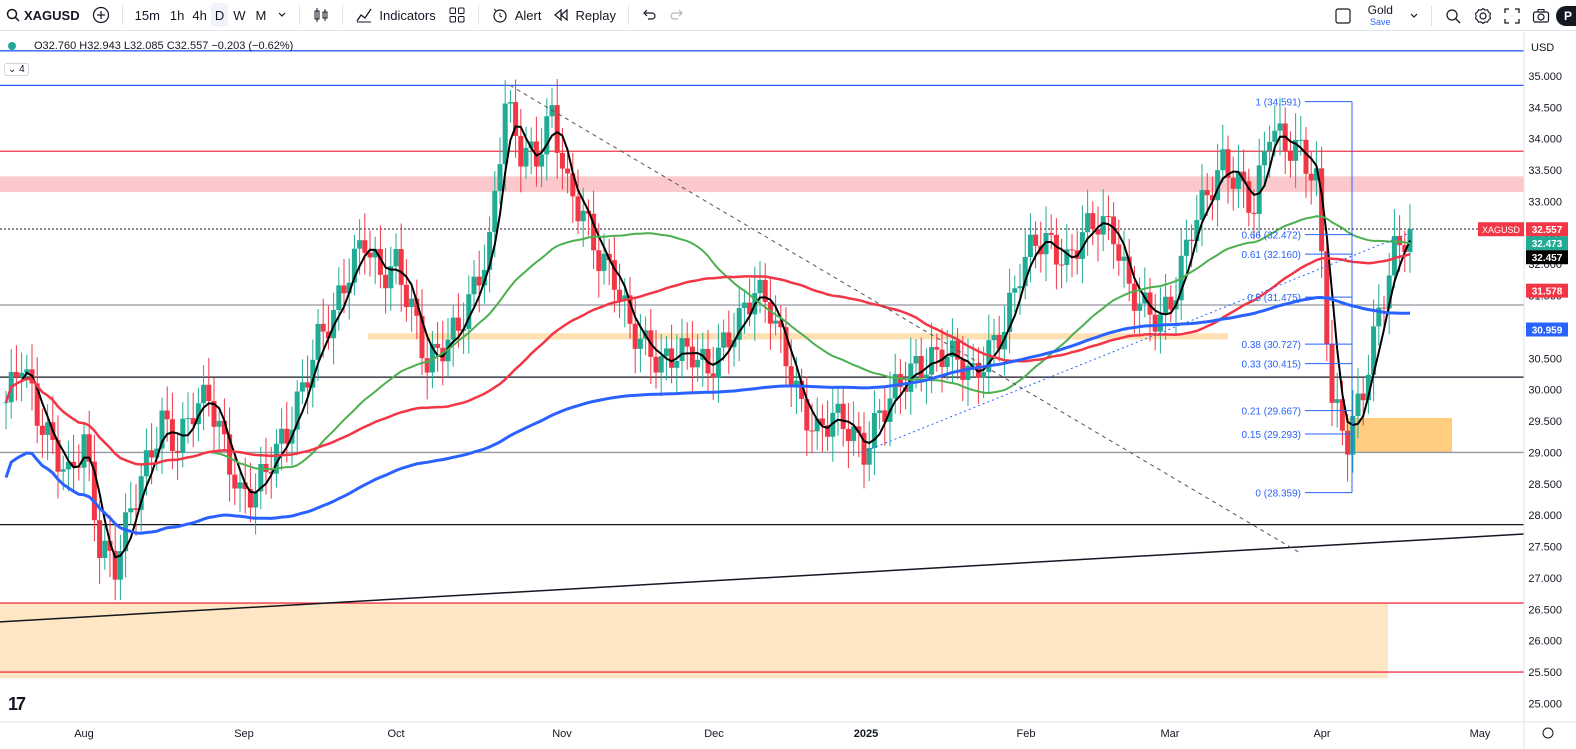 Image resolution: width=1576 pixels, height=749 pixels. I want to click on timeframe-w: W, so click(239, 15).